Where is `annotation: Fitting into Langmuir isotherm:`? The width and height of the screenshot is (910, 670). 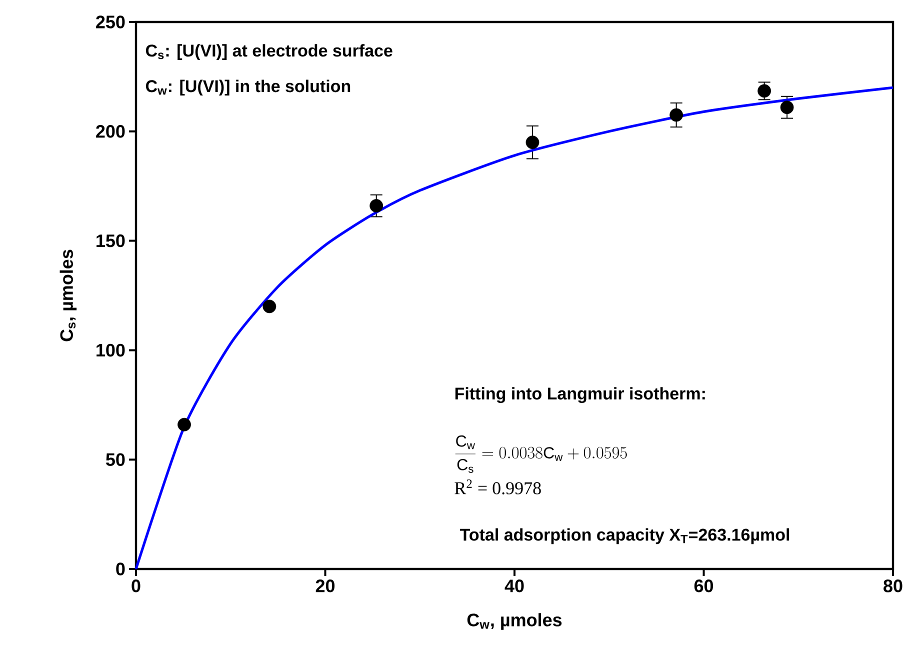 annotation: Fitting into Langmuir isotherm: is located at coordinates (580, 395).